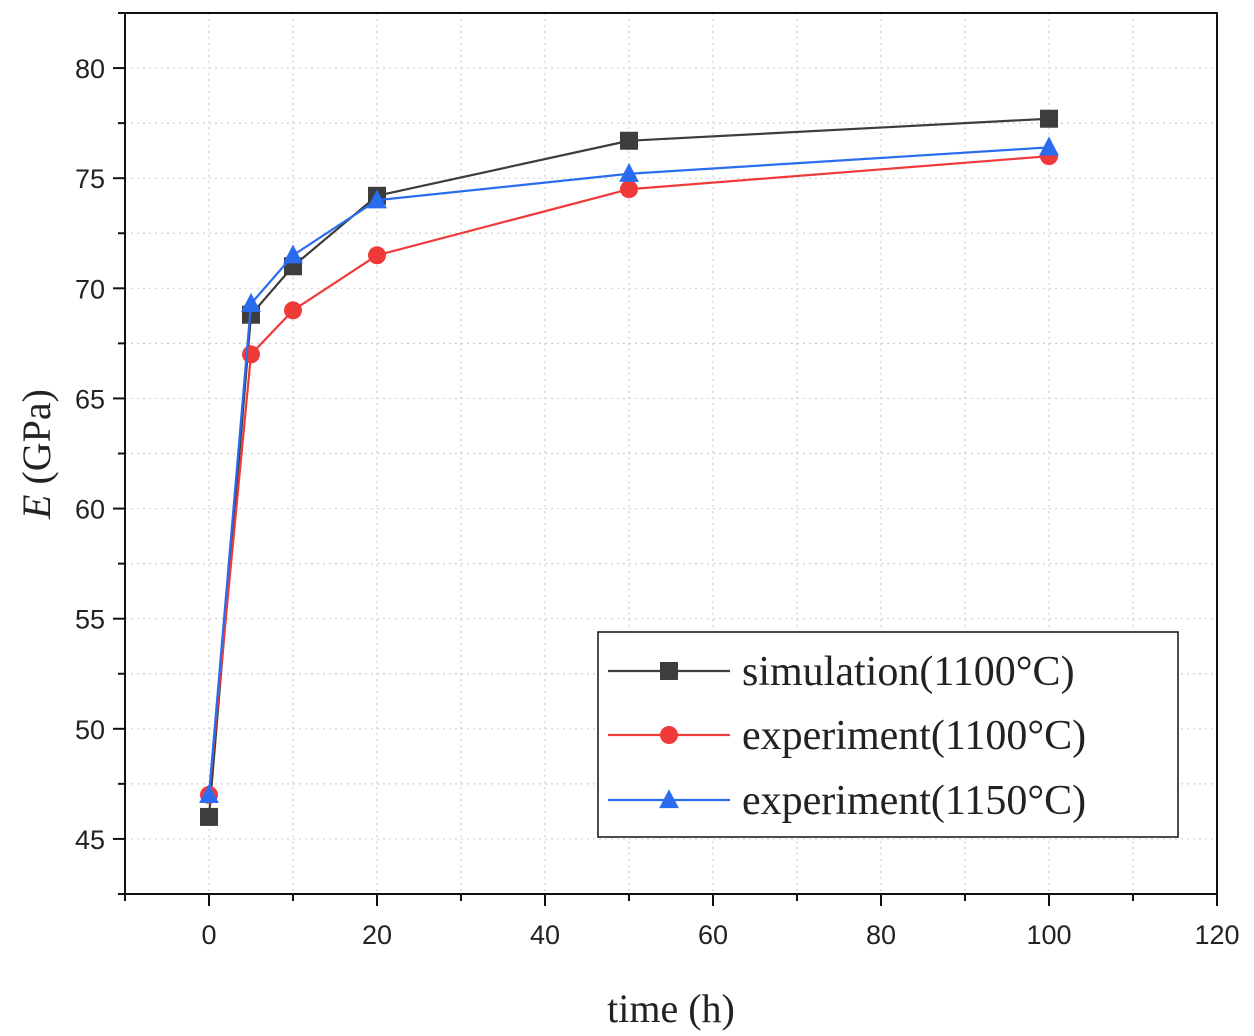 The image size is (1254, 1036). Describe the element at coordinates (1216, 935) in the screenshot. I see `x-tick-label: 120` at that location.